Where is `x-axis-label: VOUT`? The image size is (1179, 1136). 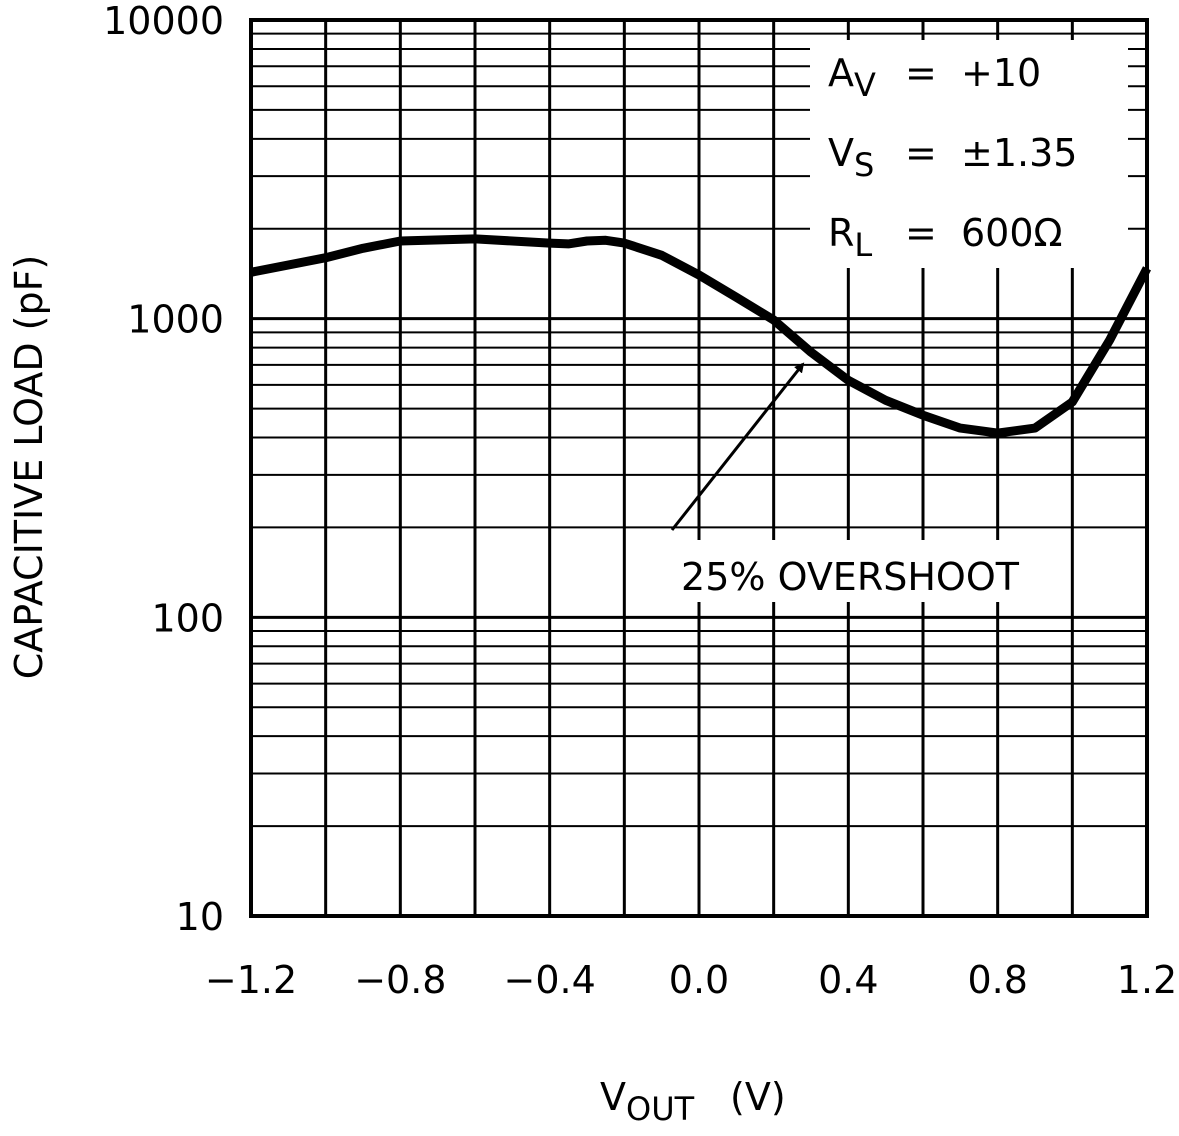
x-axis-label: VOUT is located at coordinates (647, 1101).